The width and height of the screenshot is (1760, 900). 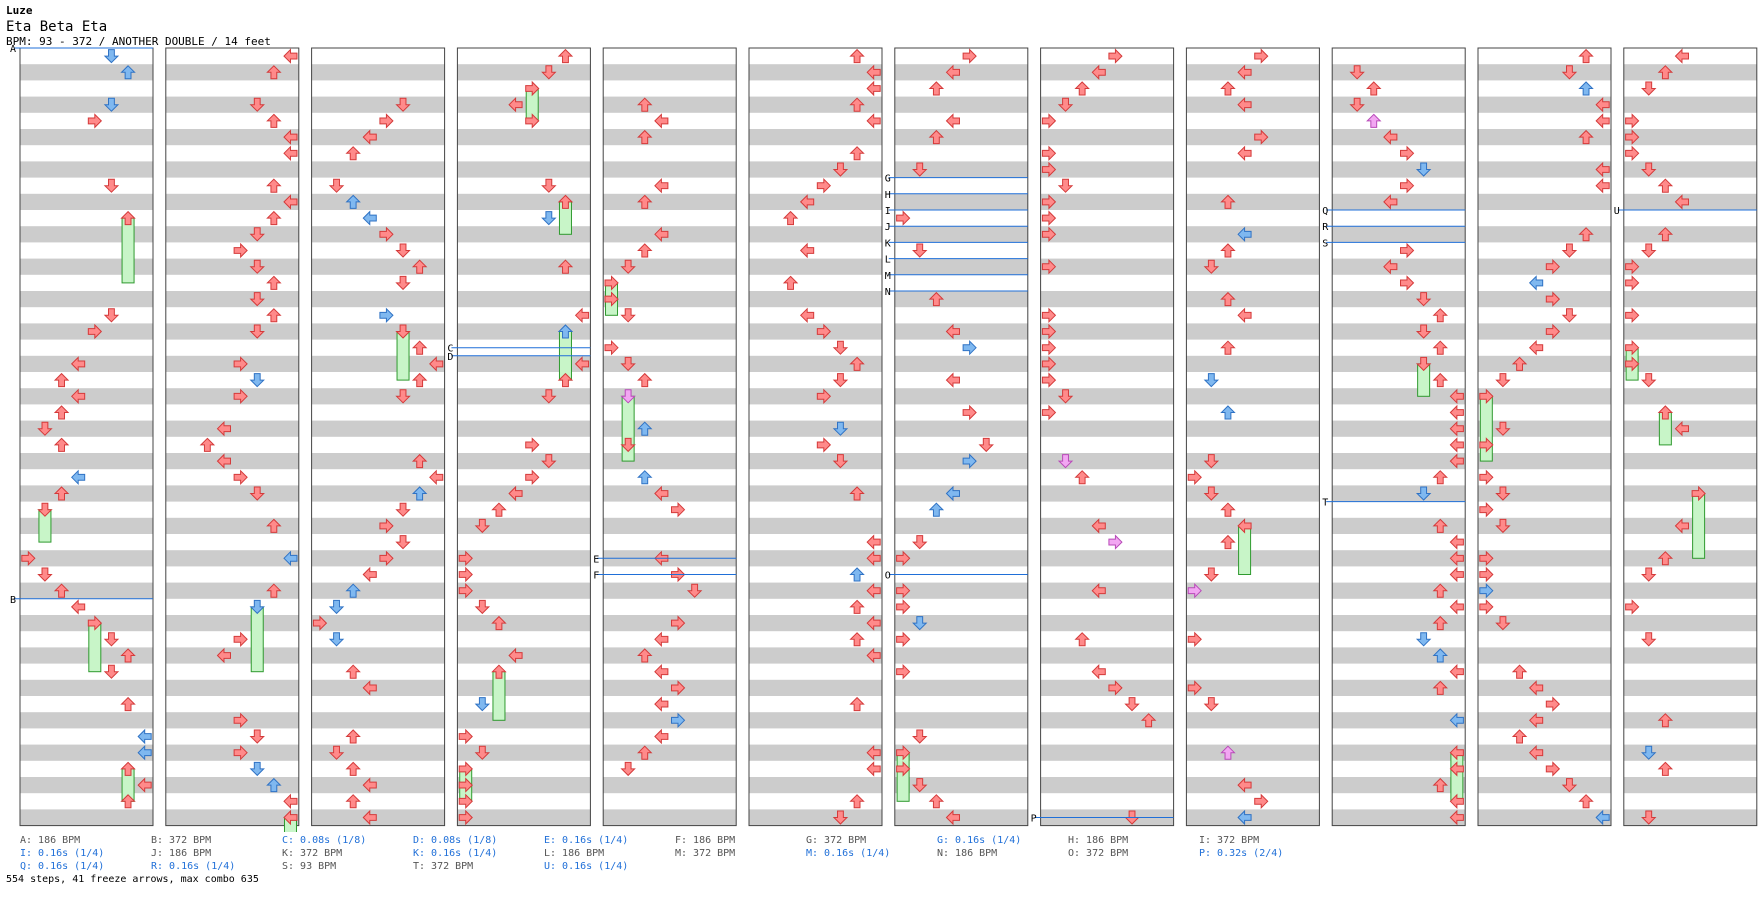 What do you see at coordinates (888, 576) in the screenshot?
I see `marker-label: O` at bounding box center [888, 576].